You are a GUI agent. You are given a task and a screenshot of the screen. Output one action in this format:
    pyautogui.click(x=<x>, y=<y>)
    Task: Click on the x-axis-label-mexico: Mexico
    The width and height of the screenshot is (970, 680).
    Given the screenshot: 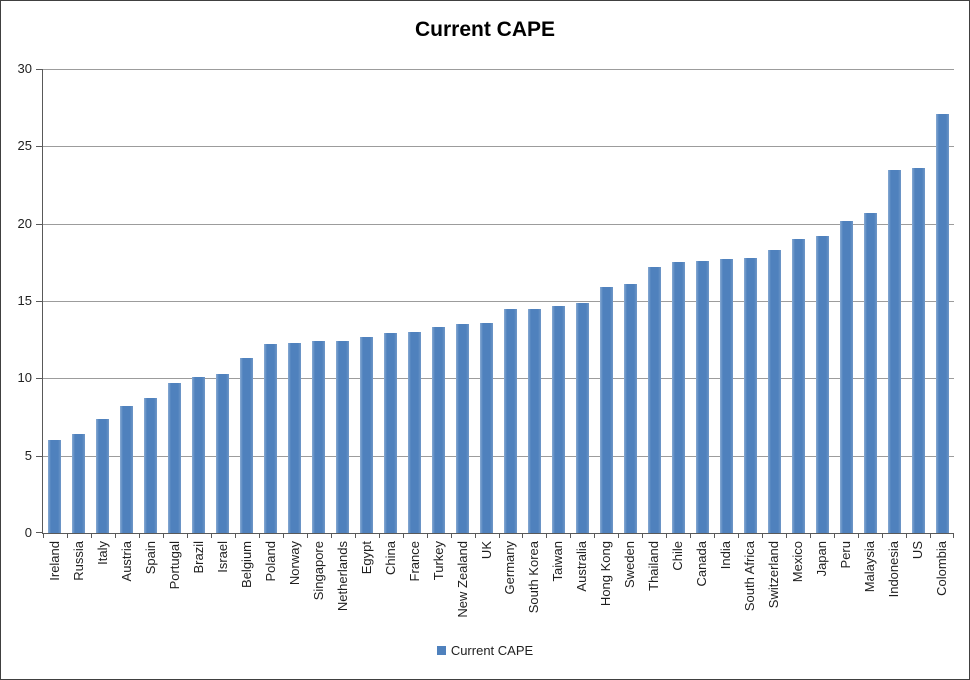 What is the action you would take?
    pyautogui.click(x=798, y=562)
    